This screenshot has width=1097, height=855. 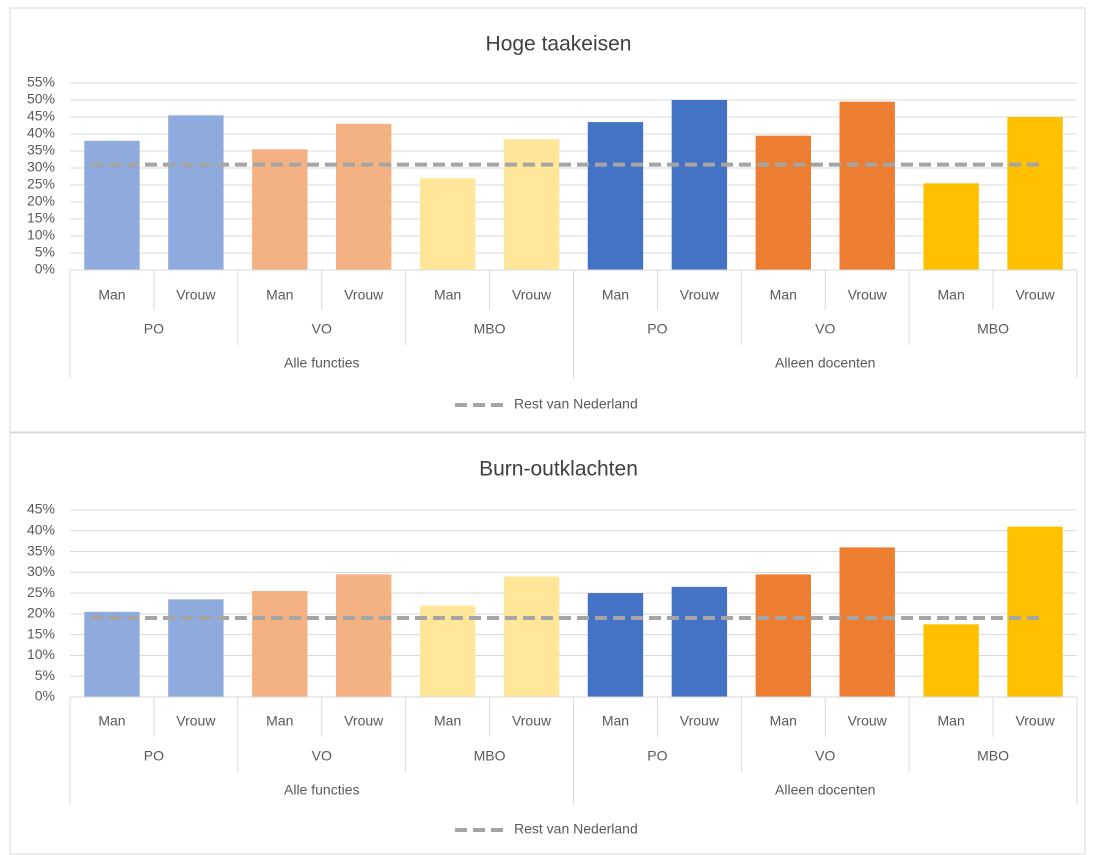 What do you see at coordinates (559, 44) in the screenshot?
I see `chart-title: Hoge taakeisen` at bounding box center [559, 44].